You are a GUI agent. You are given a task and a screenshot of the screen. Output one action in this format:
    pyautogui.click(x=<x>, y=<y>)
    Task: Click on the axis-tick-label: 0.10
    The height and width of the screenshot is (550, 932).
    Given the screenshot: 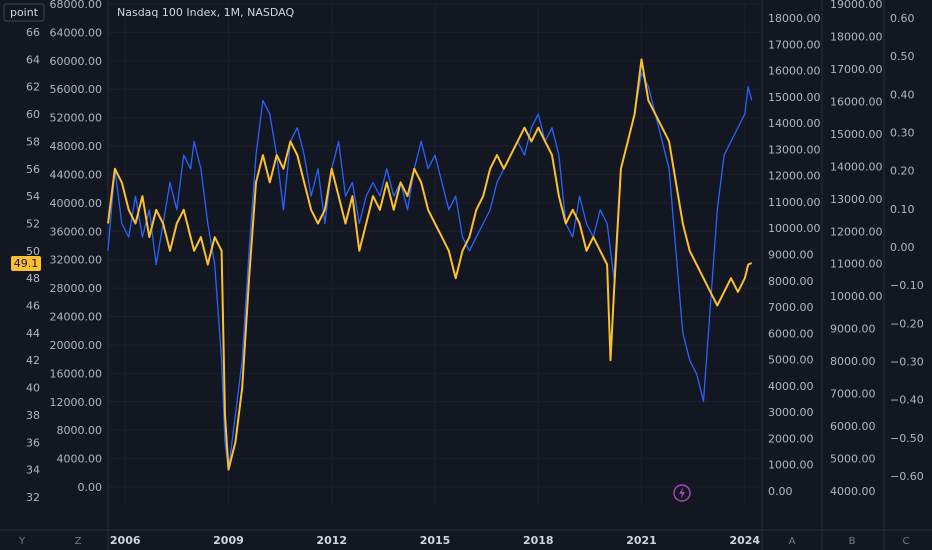 What is the action you would take?
    pyautogui.click(x=902, y=209)
    